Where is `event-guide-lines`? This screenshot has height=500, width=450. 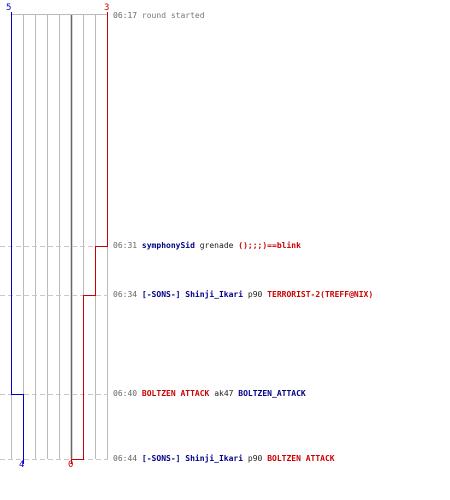
event-guide-lines is located at coordinates (54, 353).